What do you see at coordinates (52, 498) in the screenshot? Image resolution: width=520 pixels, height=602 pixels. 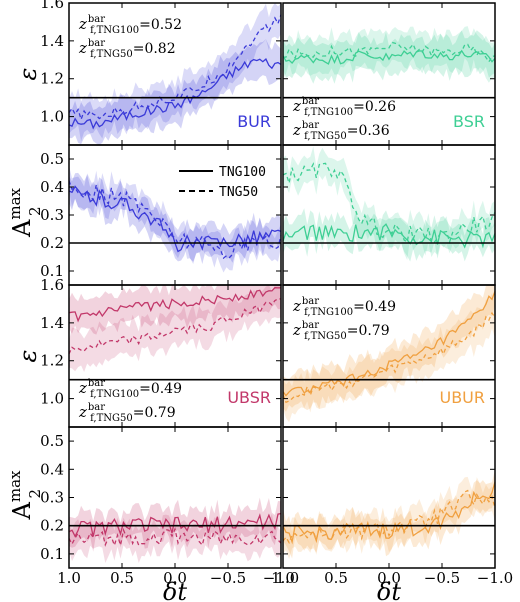 I see `y-tick-label: 0.3` at bounding box center [52, 498].